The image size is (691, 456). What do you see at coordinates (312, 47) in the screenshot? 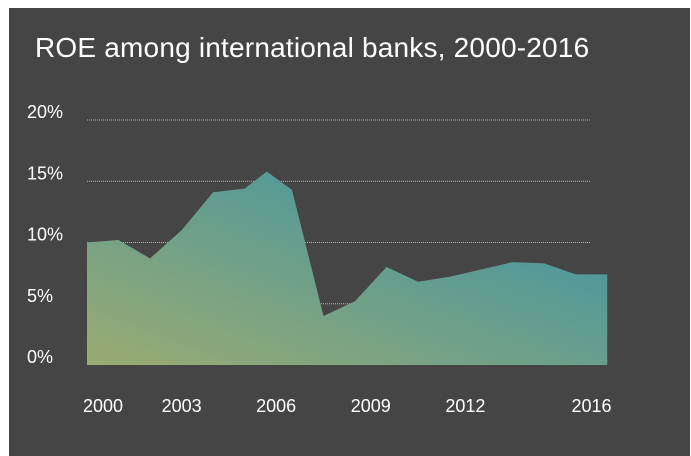
I see `chart-title: ROE among international banks, 2000-2016` at bounding box center [312, 47].